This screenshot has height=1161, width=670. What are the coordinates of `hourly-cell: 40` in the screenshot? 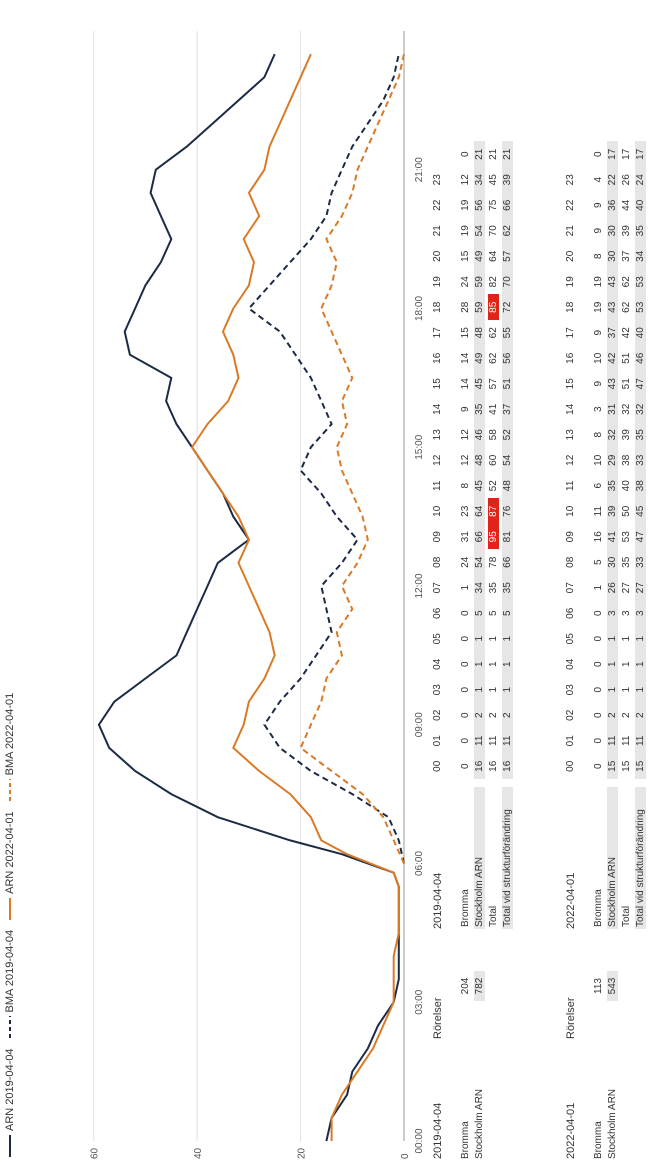 It's located at (640, 333).